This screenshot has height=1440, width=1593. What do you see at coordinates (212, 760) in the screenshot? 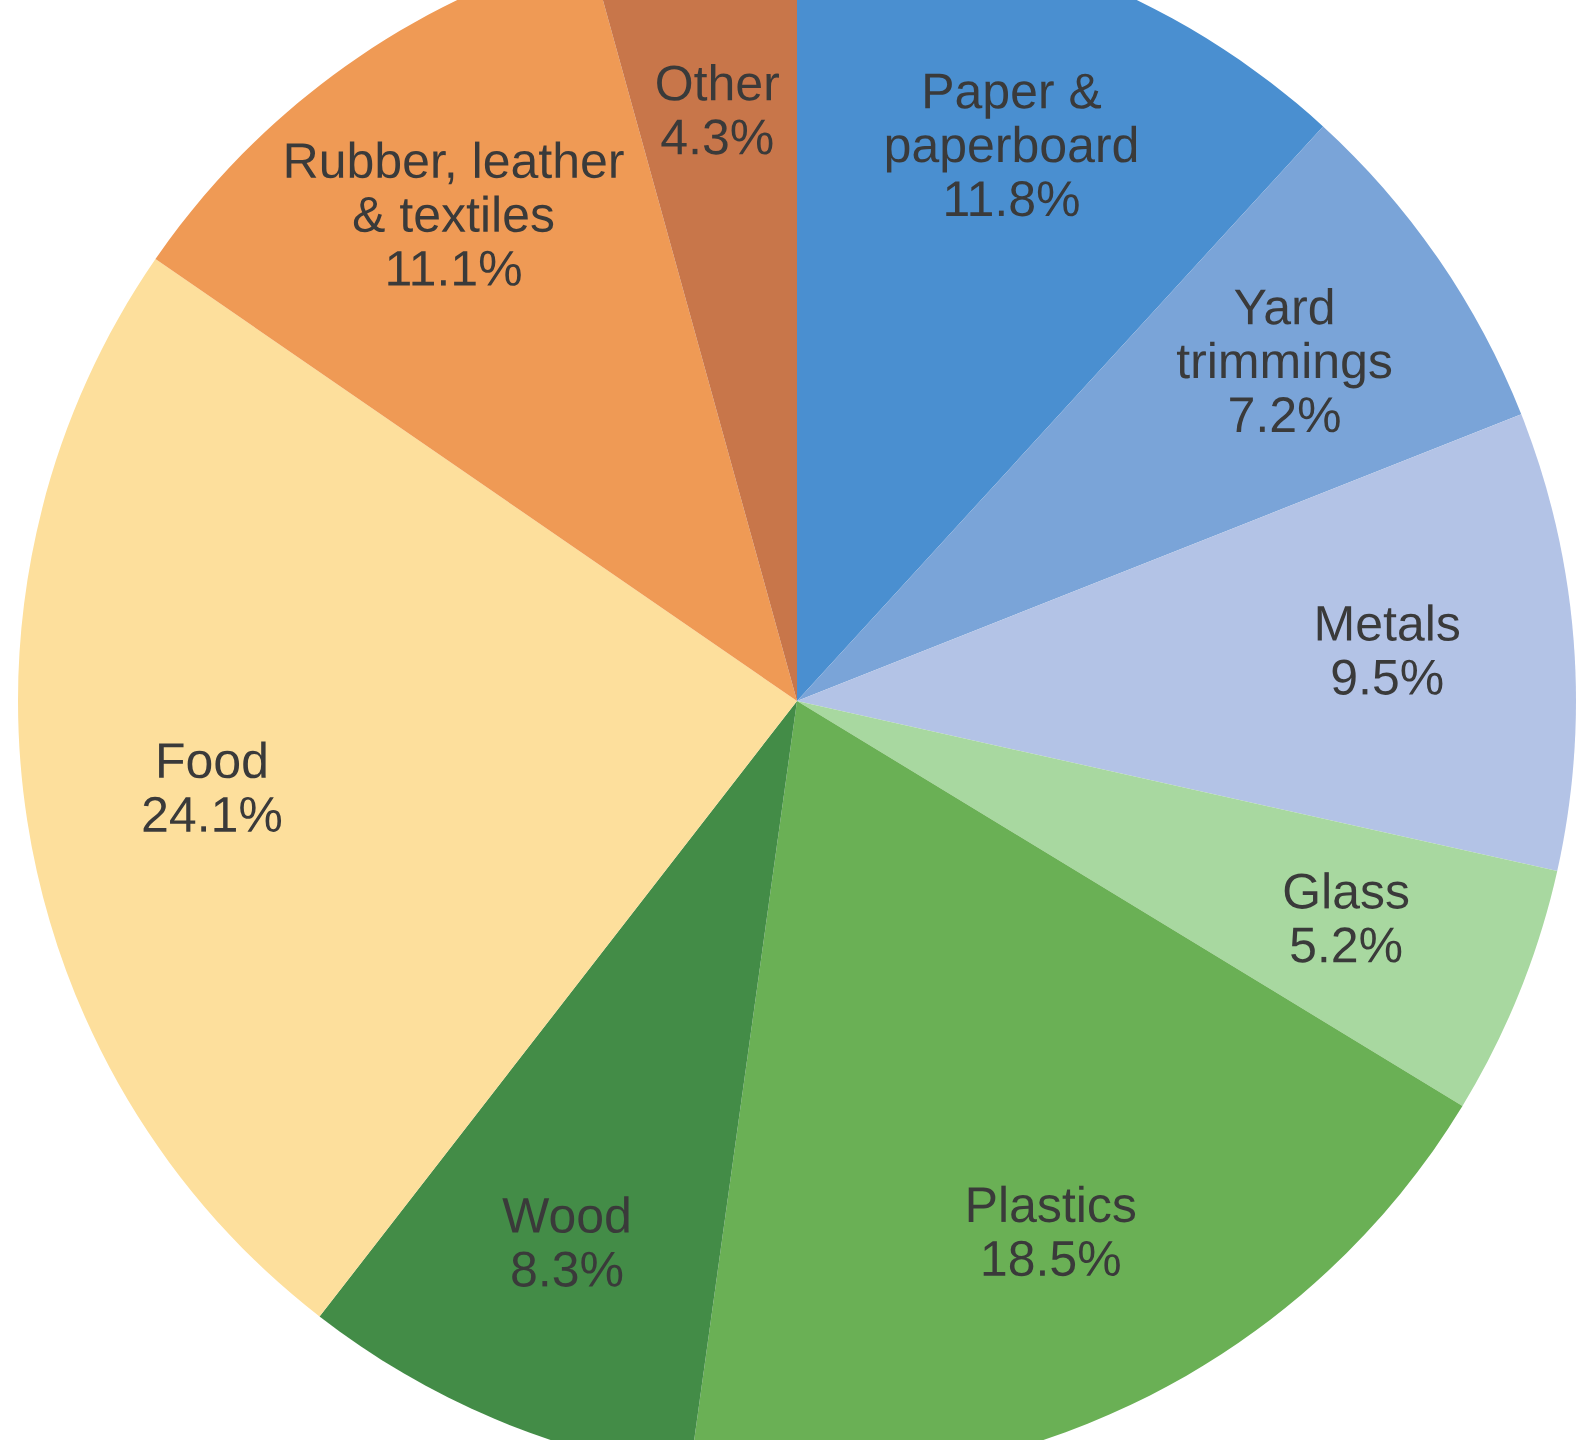
I see `slice-label: Food` at bounding box center [212, 760].